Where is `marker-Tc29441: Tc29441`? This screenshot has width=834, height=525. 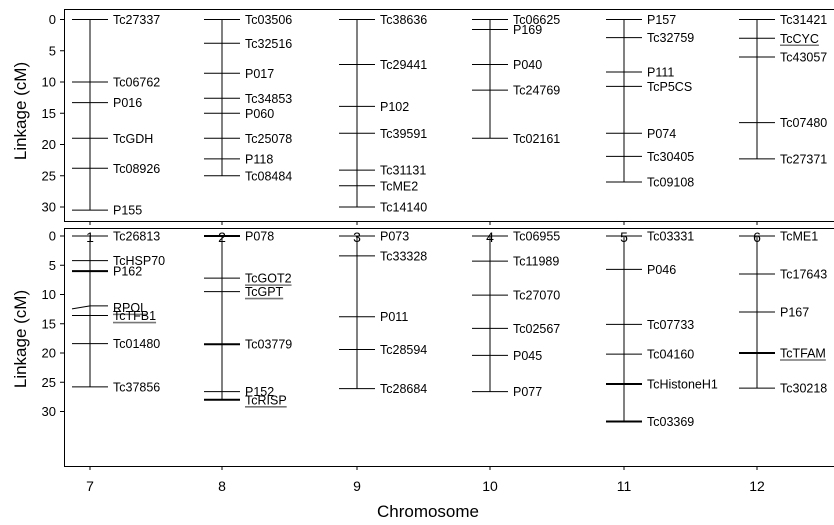
marker-Tc29441: Tc29441 is located at coordinates (383, 65).